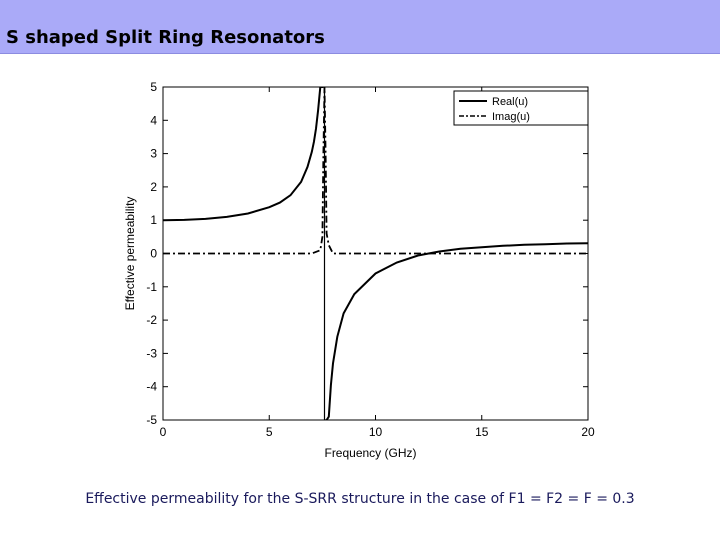 The width and height of the screenshot is (720, 540). What do you see at coordinates (269, 432) in the screenshot?
I see `x-tick-label: 5` at bounding box center [269, 432].